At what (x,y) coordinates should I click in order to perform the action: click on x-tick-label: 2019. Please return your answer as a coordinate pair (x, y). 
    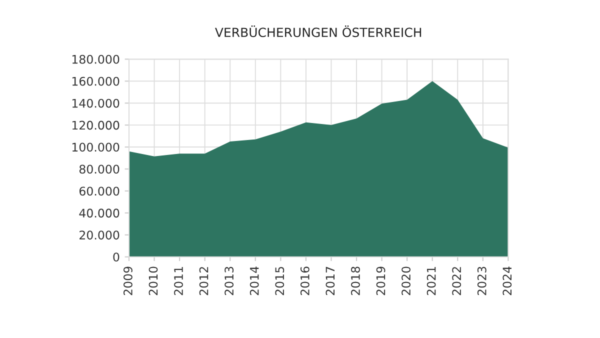
    Looking at the image, I should click on (381, 281).